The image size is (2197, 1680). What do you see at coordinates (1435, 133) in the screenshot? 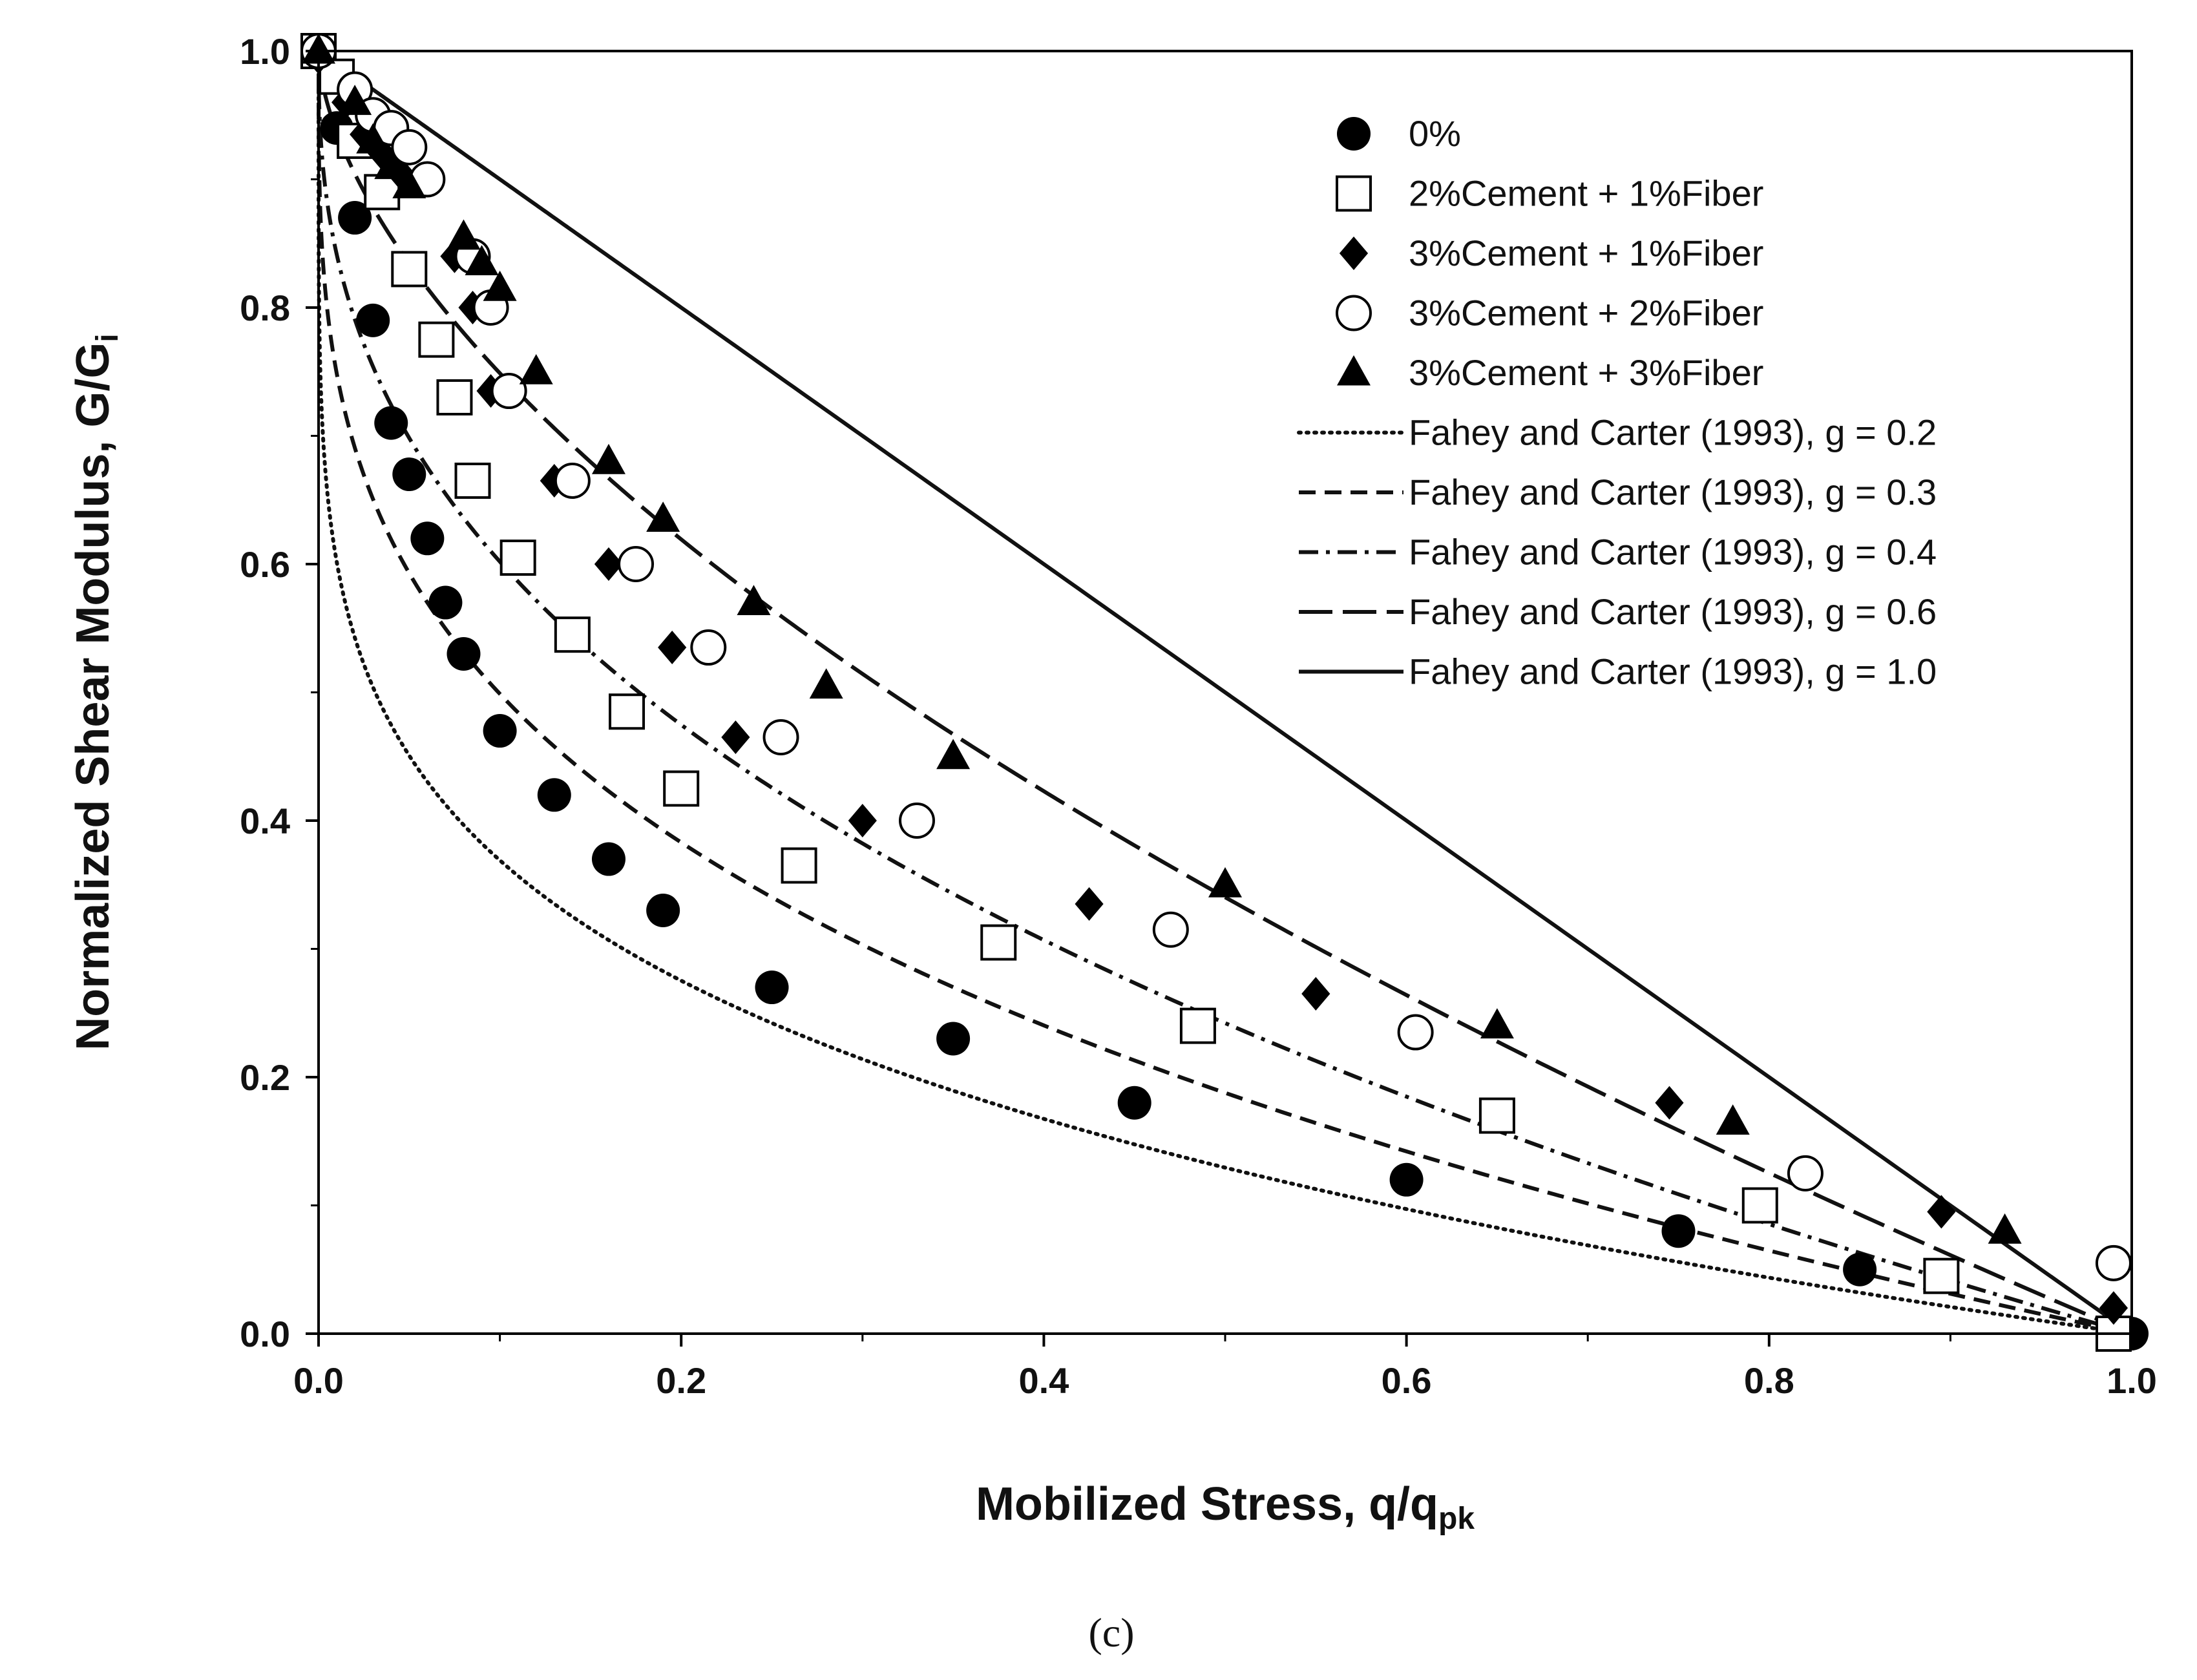
I see `legend-label: 0%` at bounding box center [1435, 133].